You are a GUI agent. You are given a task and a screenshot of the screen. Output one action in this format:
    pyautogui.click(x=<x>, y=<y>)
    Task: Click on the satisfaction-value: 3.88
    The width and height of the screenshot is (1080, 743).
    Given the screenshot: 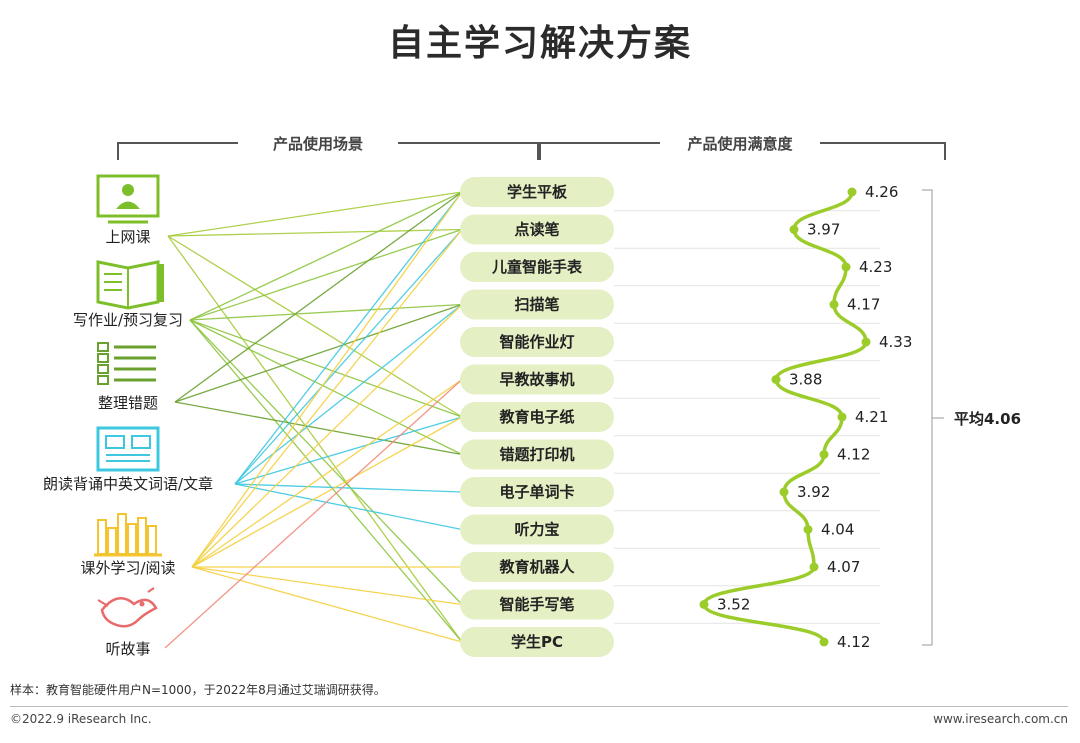 What is the action you would take?
    pyautogui.click(x=805, y=380)
    